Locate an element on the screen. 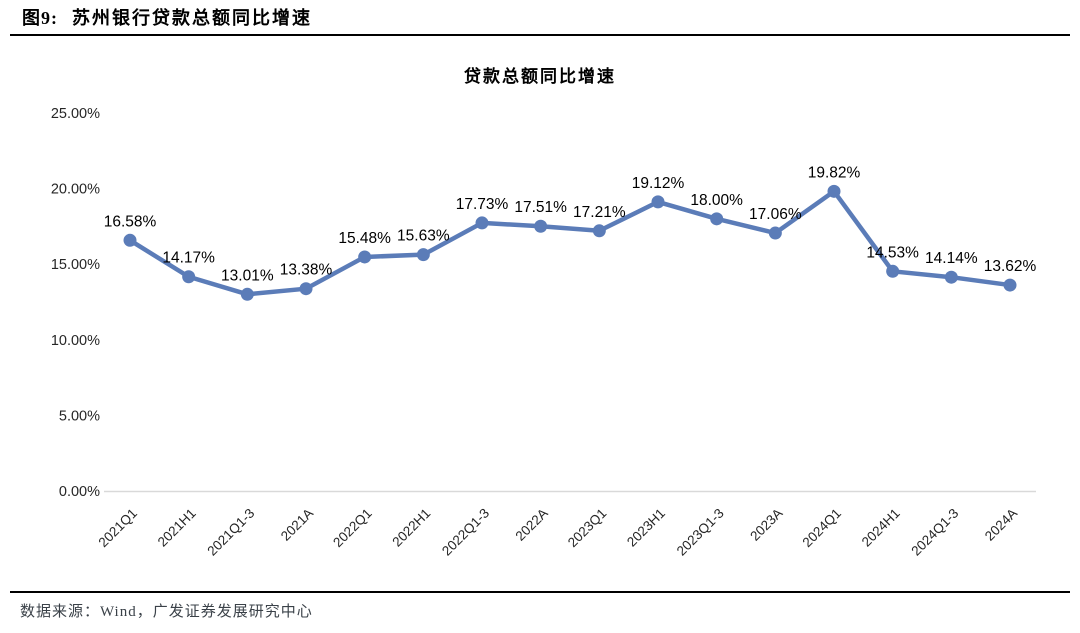  x-tick-label: 2021H1 is located at coordinates (177, 528).